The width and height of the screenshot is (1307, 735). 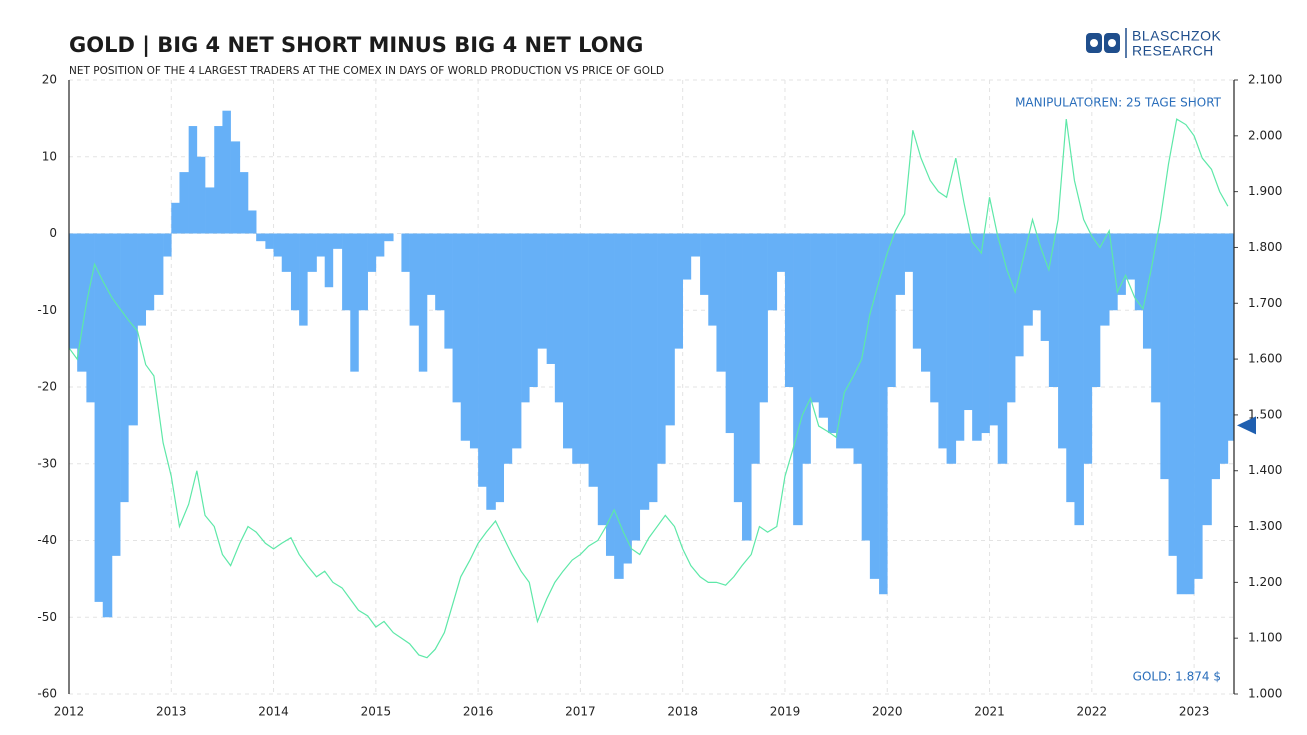 What do you see at coordinates (47, 694) in the screenshot?
I see `y-tick-label: -60` at bounding box center [47, 694].